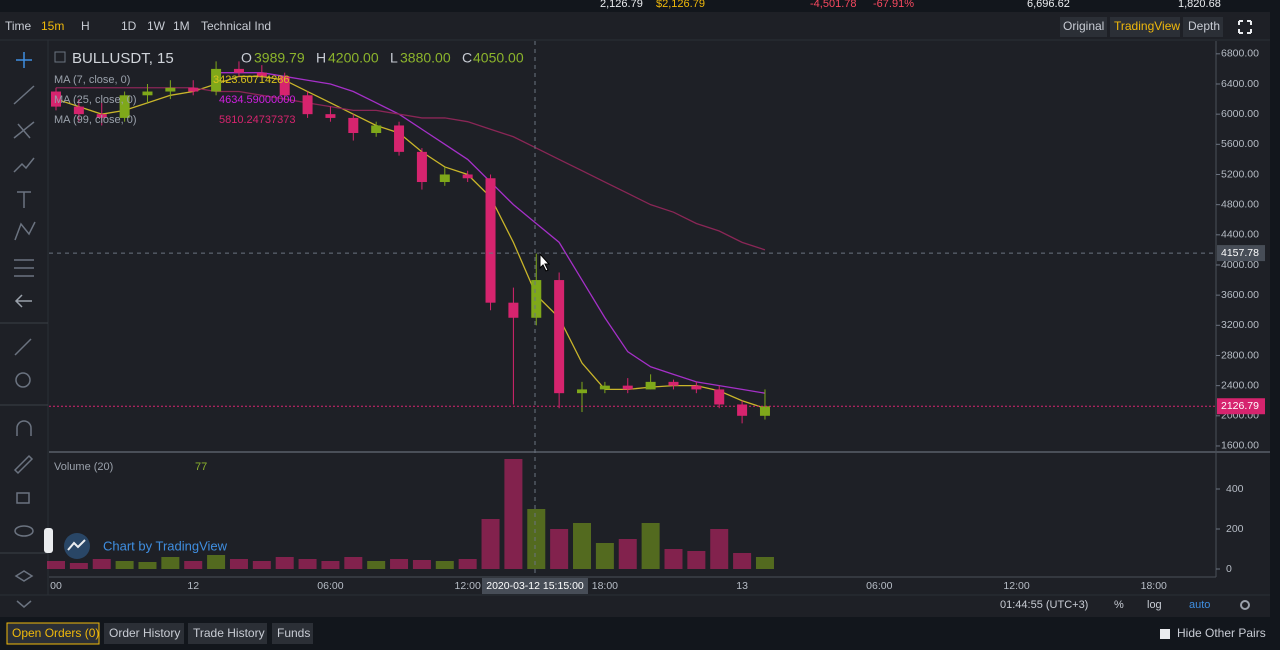 The width and height of the screenshot is (1280, 650). Describe the element at coordinates (165, 545) in the screenshot. I see `watermark: Chart by TradingView` at that location.